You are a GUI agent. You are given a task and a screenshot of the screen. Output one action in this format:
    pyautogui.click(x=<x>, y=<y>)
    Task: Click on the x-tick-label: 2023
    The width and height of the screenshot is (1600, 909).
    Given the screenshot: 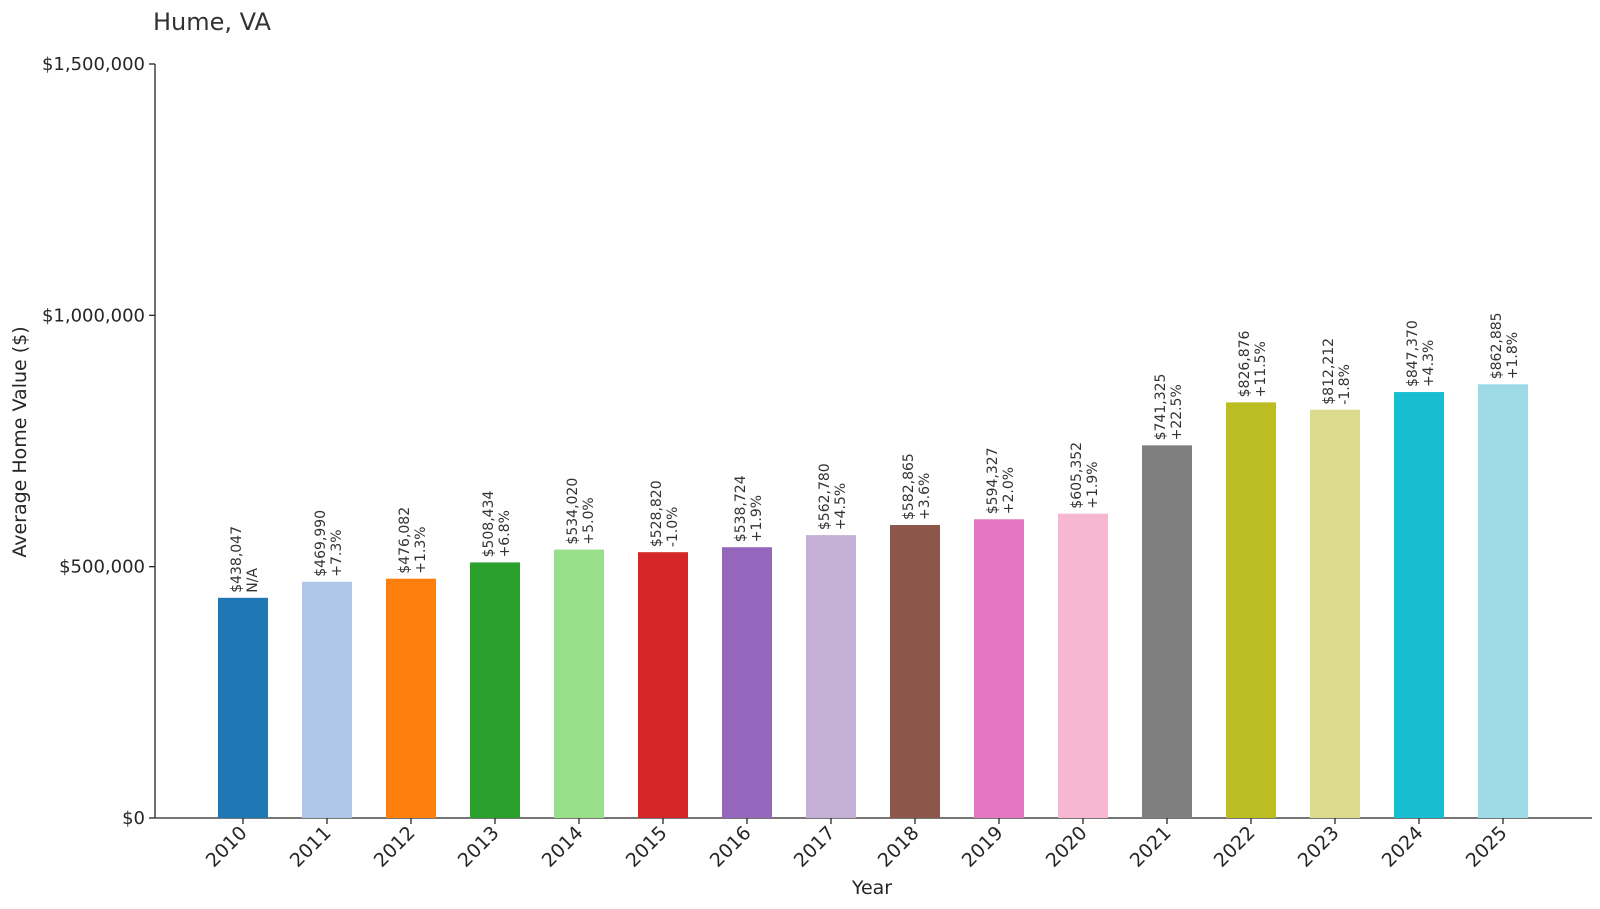 What is the action you would take?
    pyautogui.click(x=1319, y=847)
    